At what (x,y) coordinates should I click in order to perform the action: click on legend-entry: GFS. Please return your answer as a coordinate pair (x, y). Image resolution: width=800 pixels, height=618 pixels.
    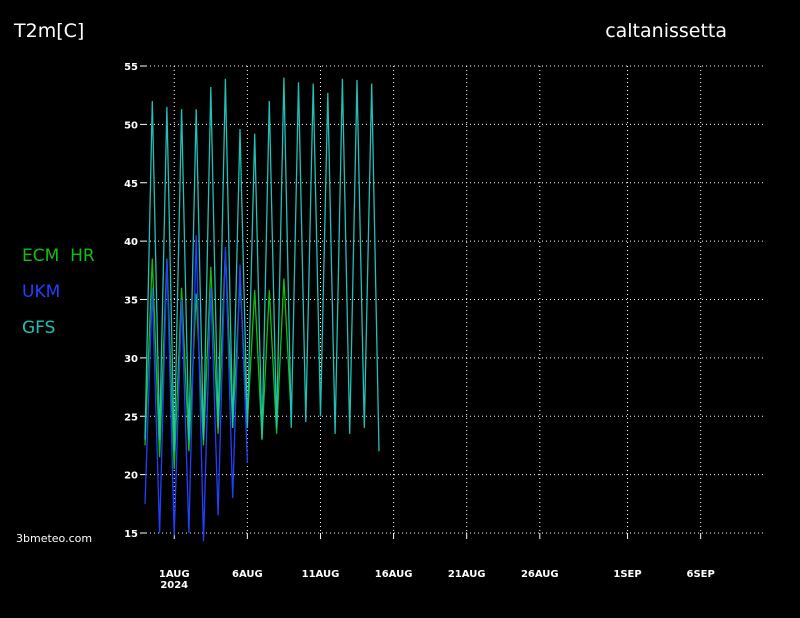
    Looking at the image, I should click on (38, 328).